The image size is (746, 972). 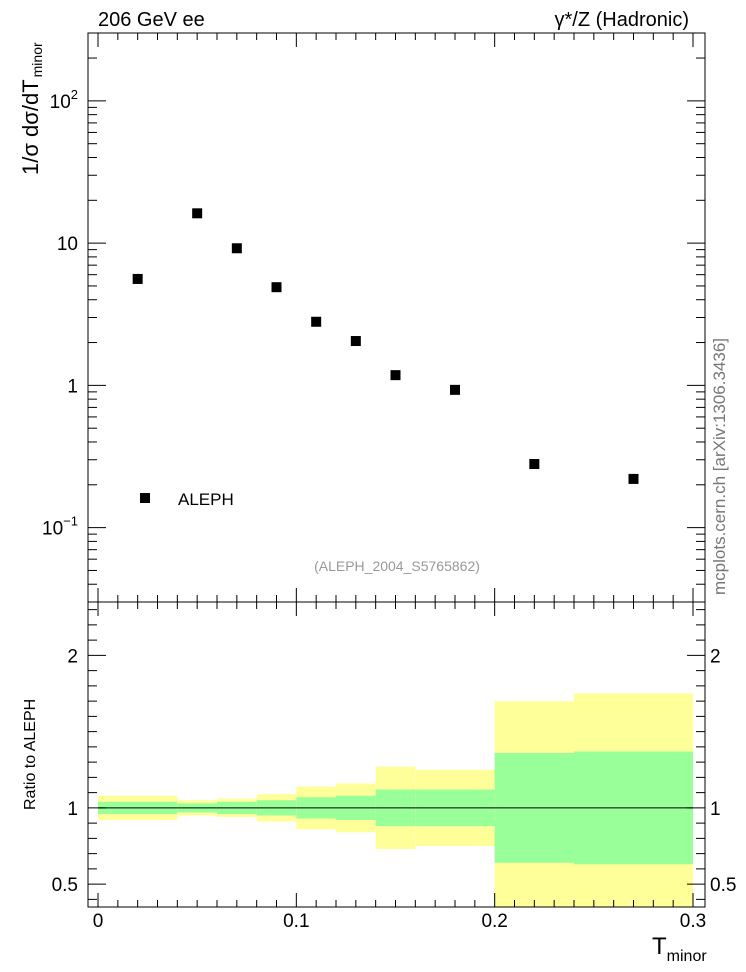 I want to click on main-ytick-label-2: 10, so click(x=67, y=244).